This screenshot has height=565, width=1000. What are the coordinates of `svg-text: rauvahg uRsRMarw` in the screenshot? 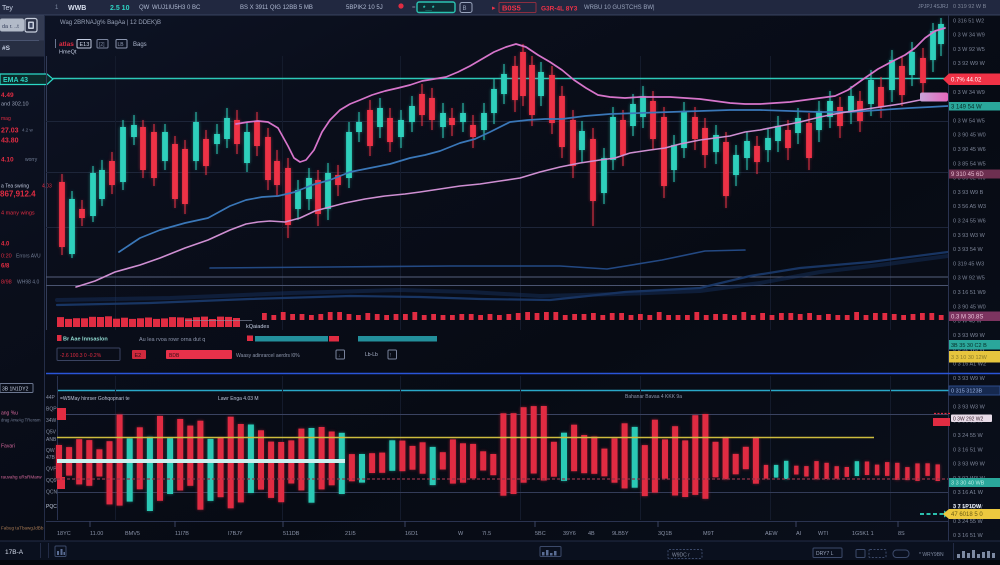 It's located at (21, 477).